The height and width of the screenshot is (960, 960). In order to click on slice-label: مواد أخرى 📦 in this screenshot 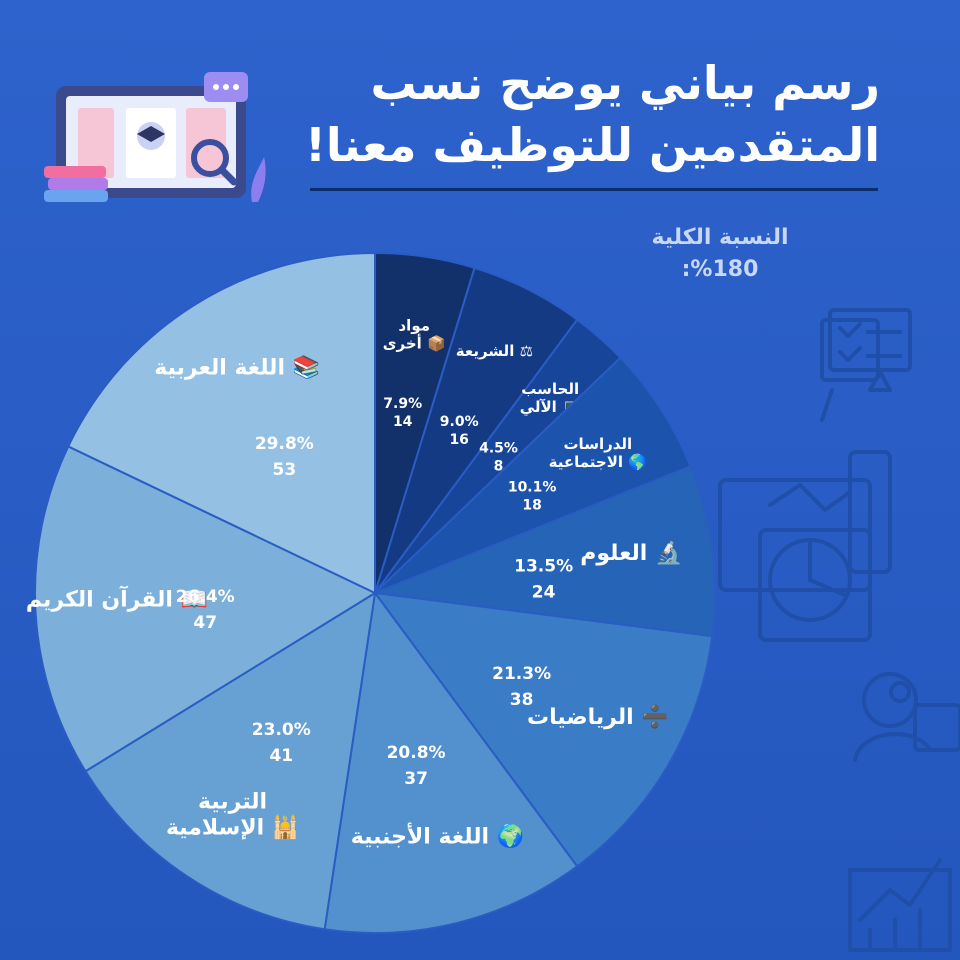, I will do `click(414, 335)`.